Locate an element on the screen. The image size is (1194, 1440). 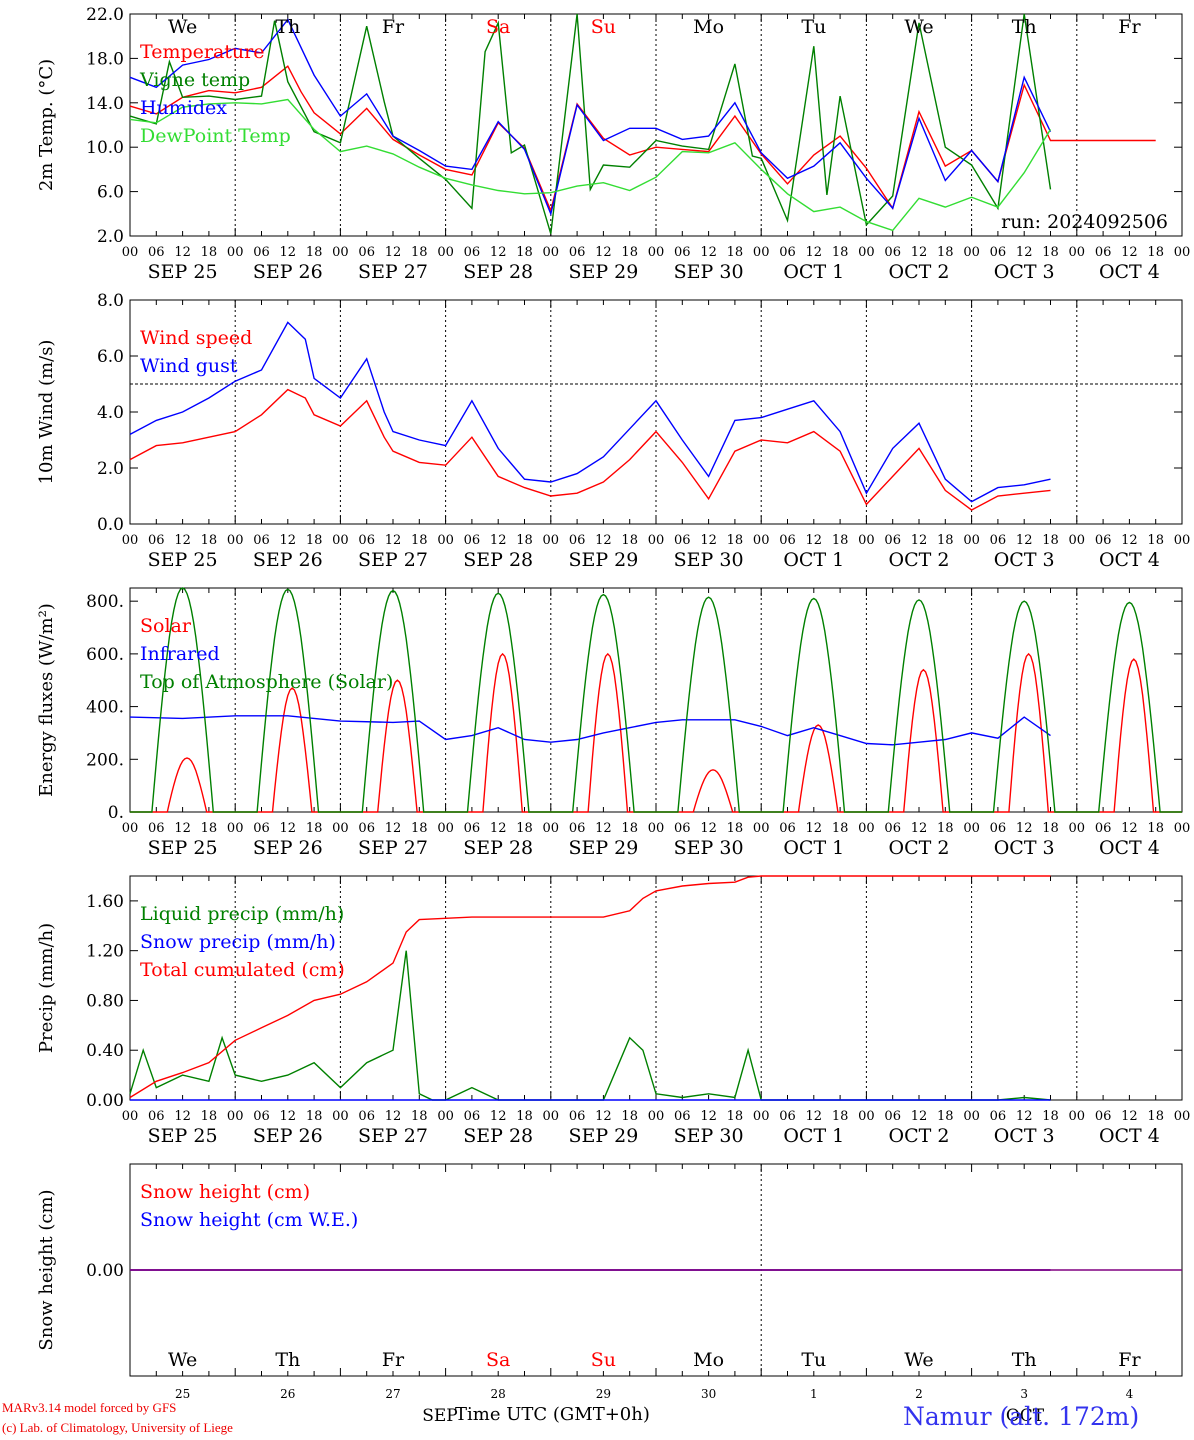
y-tick-label: 600. is located at coordinates (105, 655).